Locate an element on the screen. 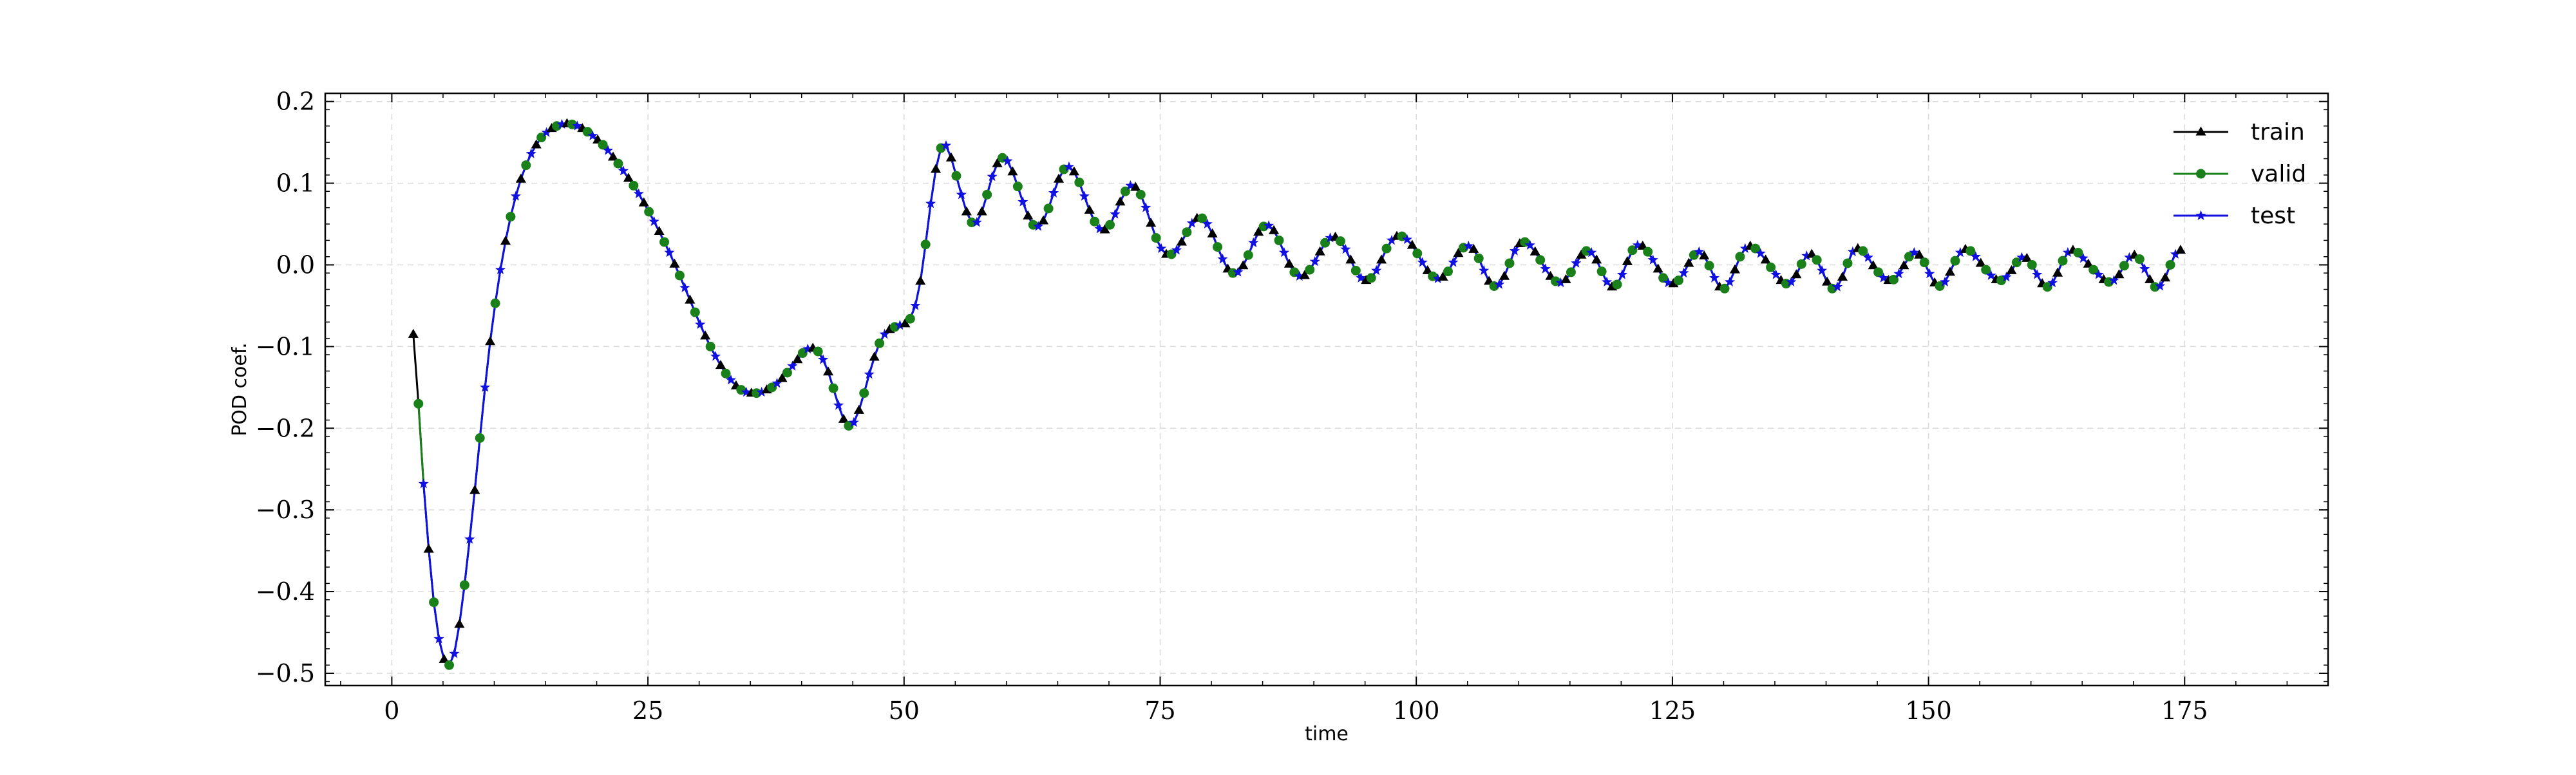 This screenshot has width=2576, height=775. x-tick-label: 50 is located at coordinates (905, 710).